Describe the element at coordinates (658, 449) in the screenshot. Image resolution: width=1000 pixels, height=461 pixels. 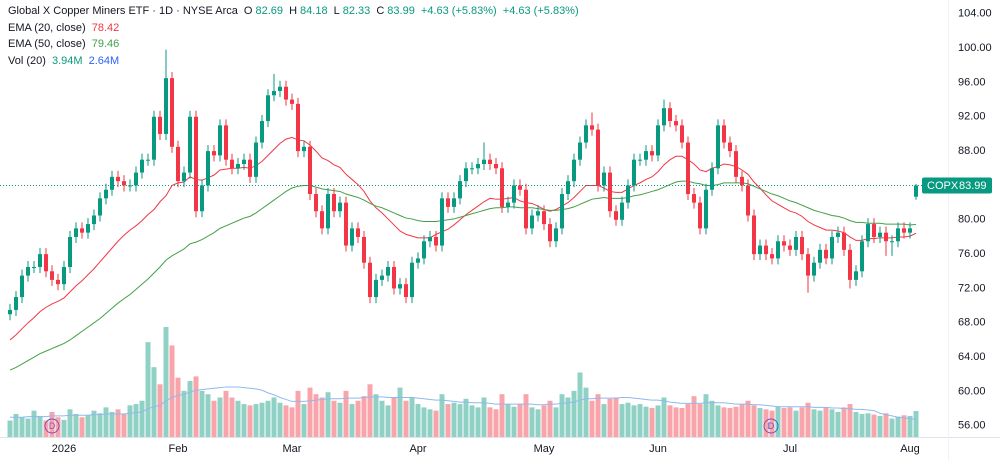
I see `x-tick-label: Jun` at that location.